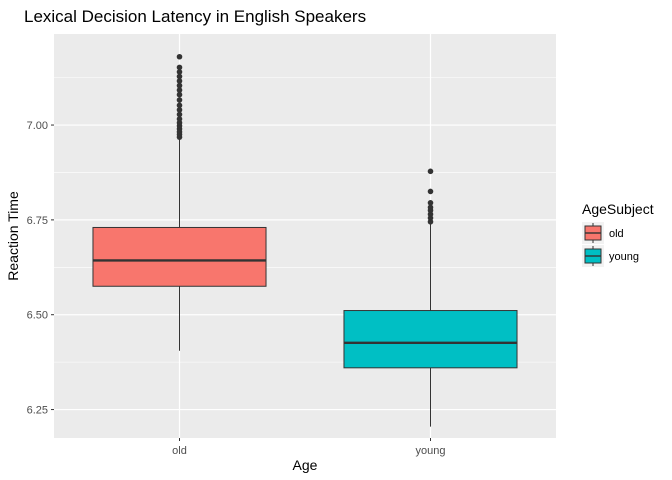  What do you see at coordinates (593, 233) in the screenshot?
I see `legend-key-old` at bounding box center [593, 233].